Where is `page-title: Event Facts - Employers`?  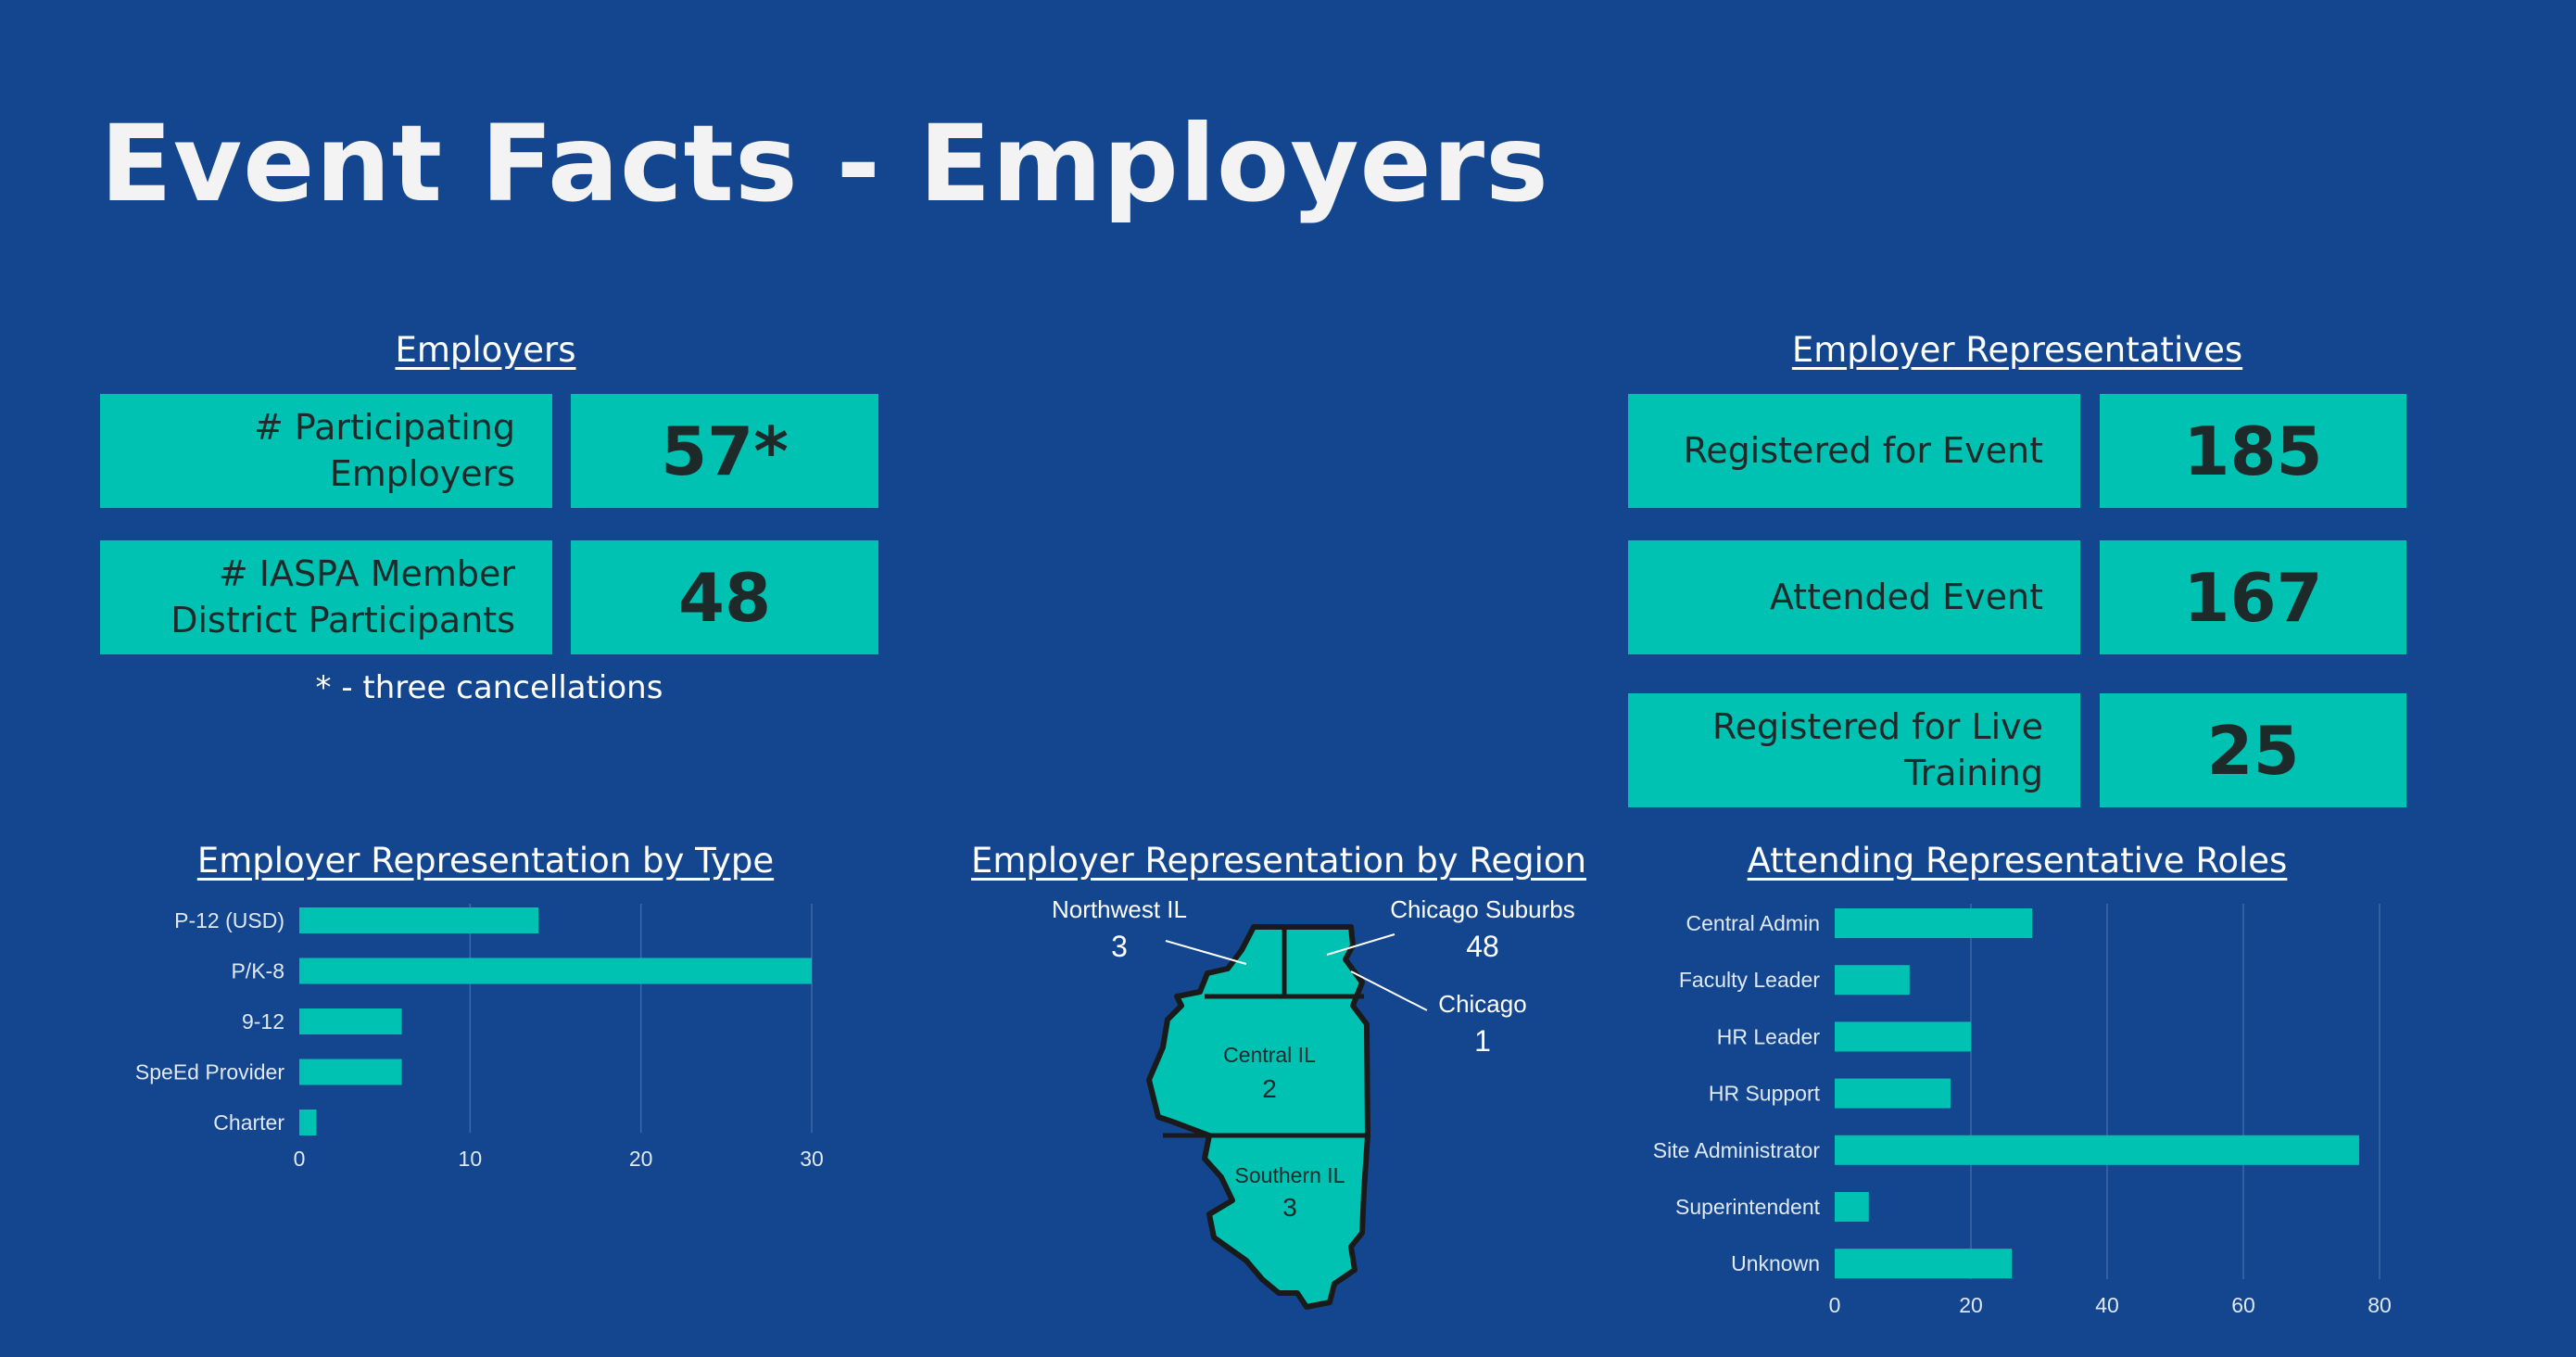 page-title: Event Facts - Employers is located at coordinates (825, 163).